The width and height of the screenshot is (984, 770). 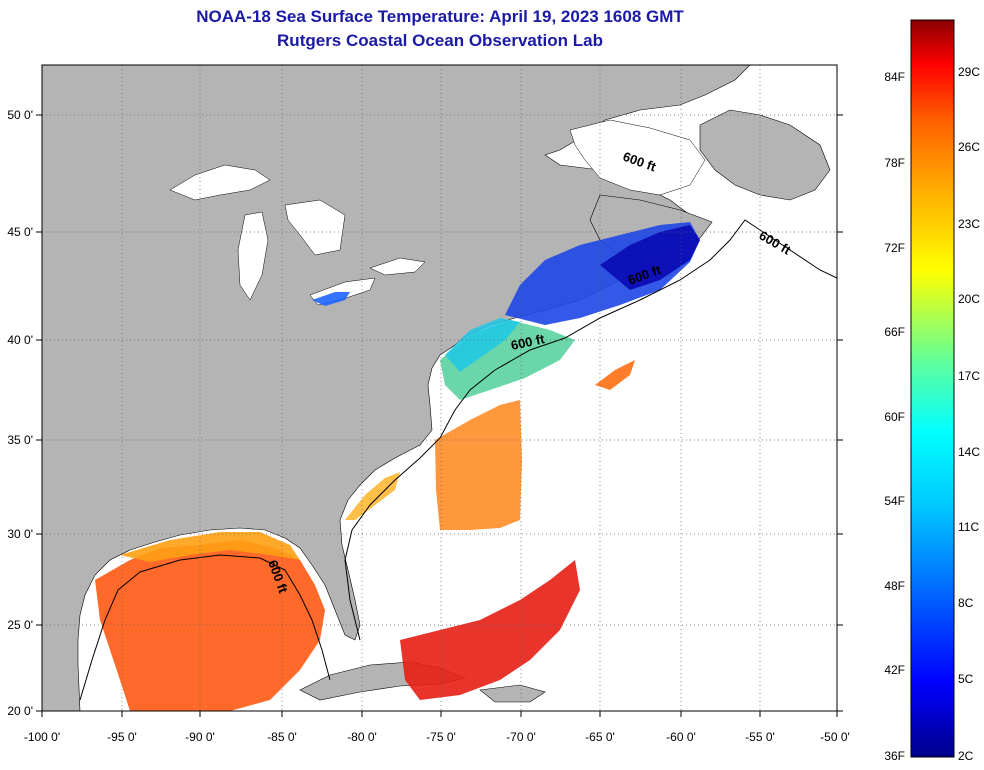 What do you see at coordinates (478, 465) in the screenshot?
I see `sst-atlantic-subtropical` at bounding box center [478, 465].